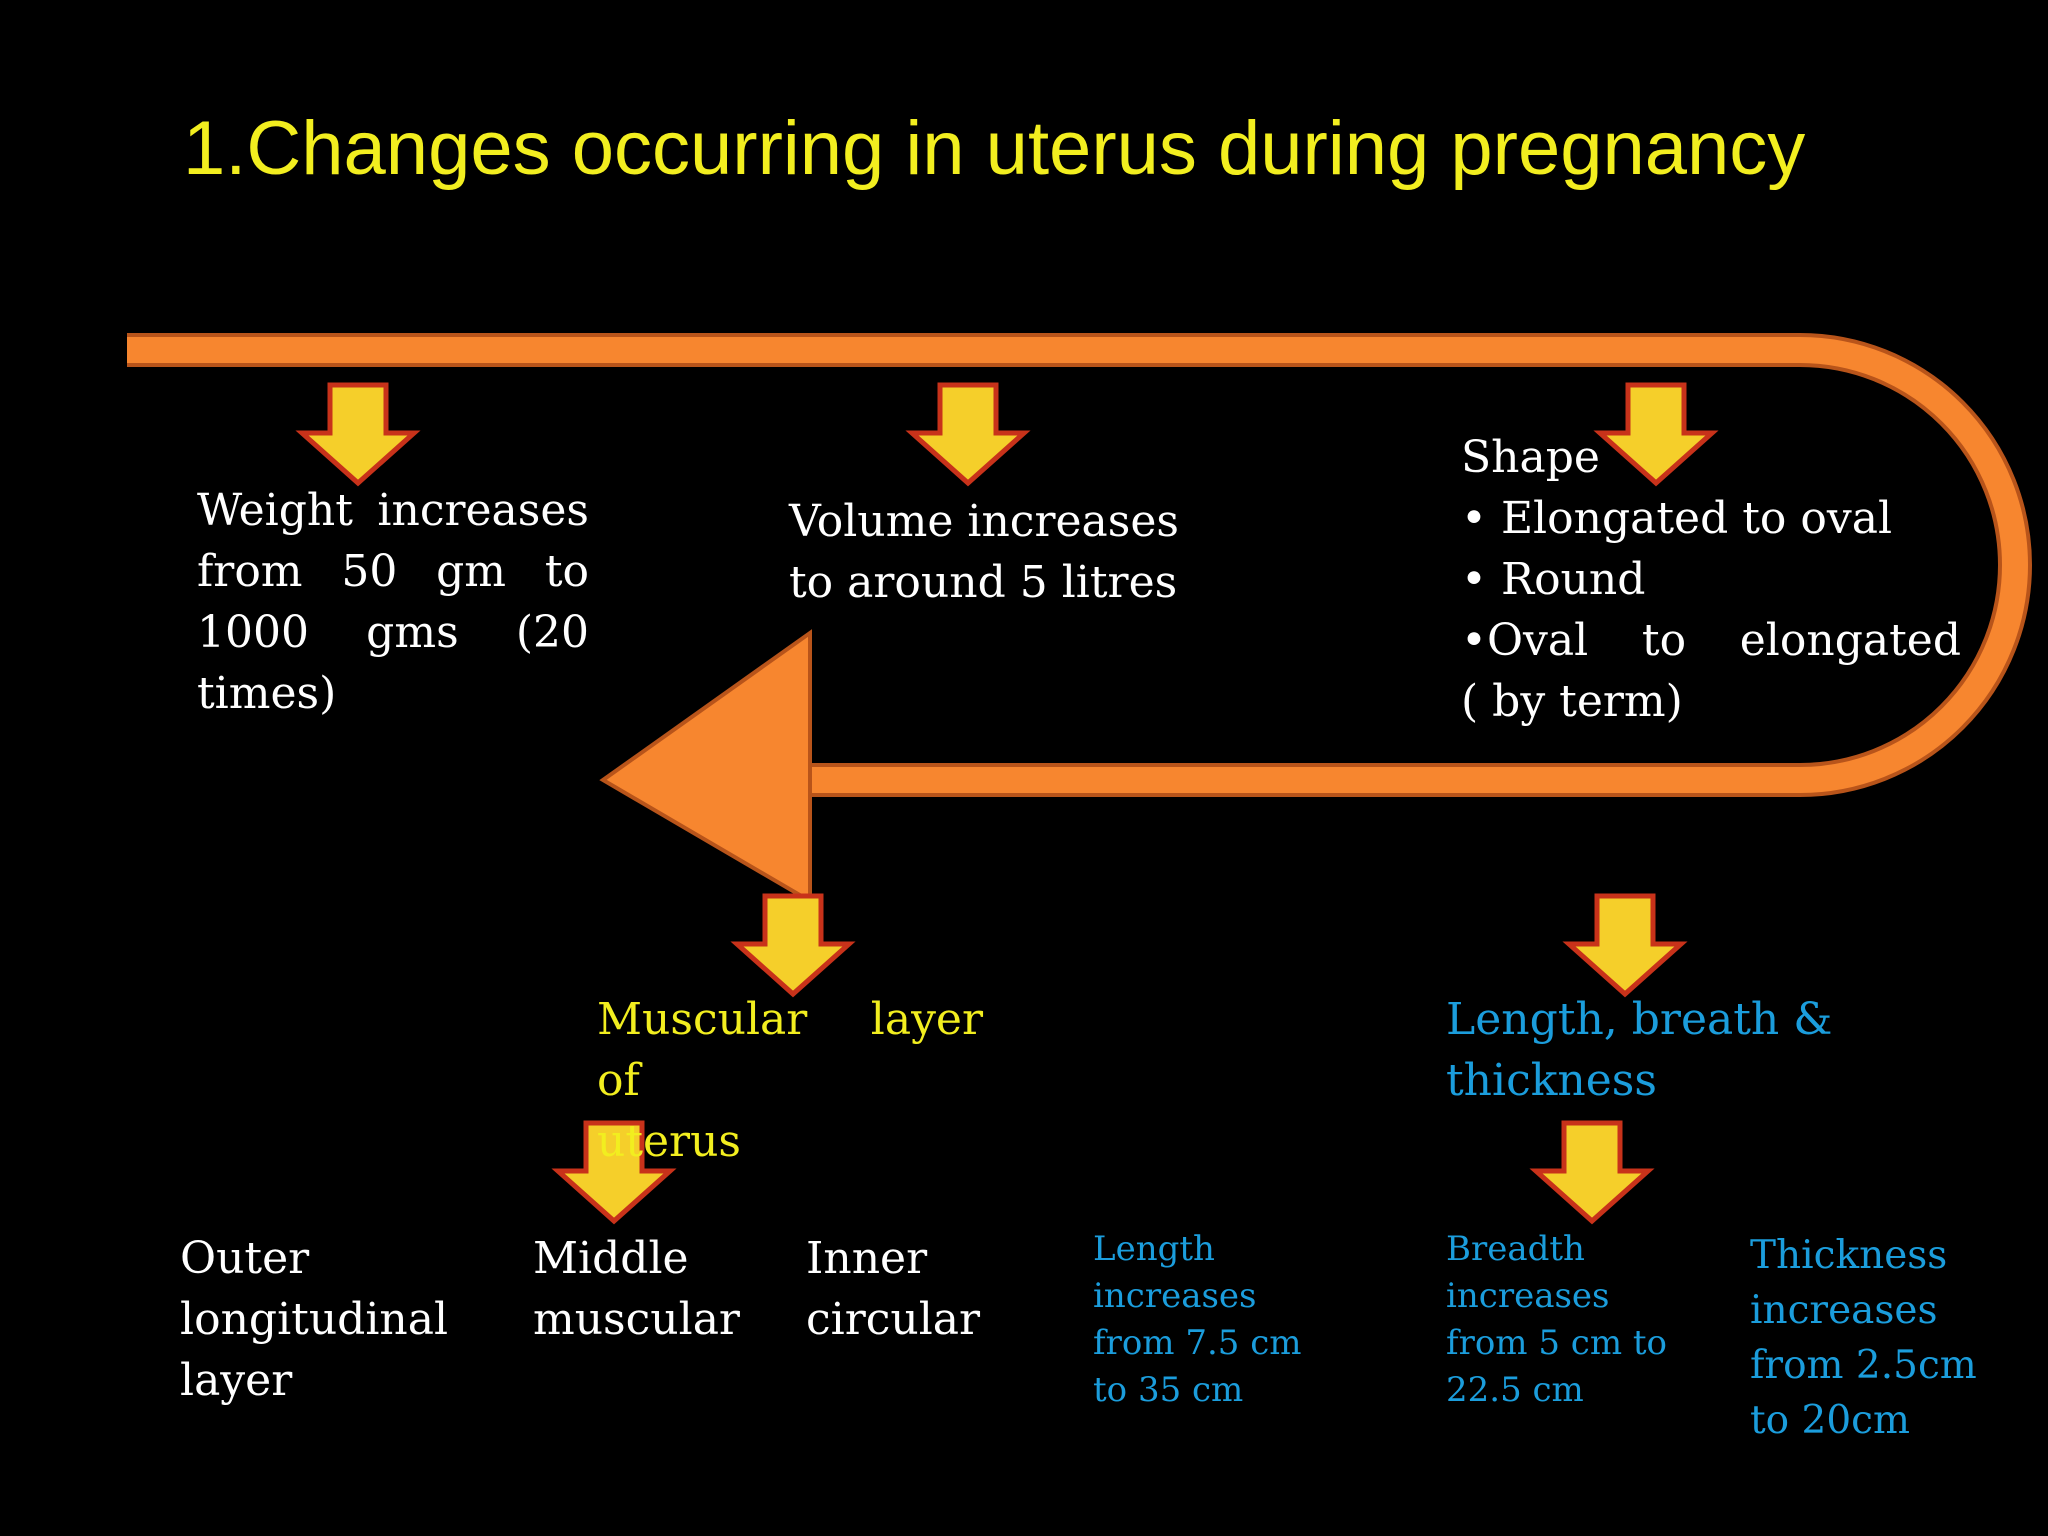 The height and width of the screenshot is (1536, 2048). What do you see at coordinates (790, 1050) in the screenshot?
I see `text-line: Muscular layer of` at bounding box center [790, 1050].